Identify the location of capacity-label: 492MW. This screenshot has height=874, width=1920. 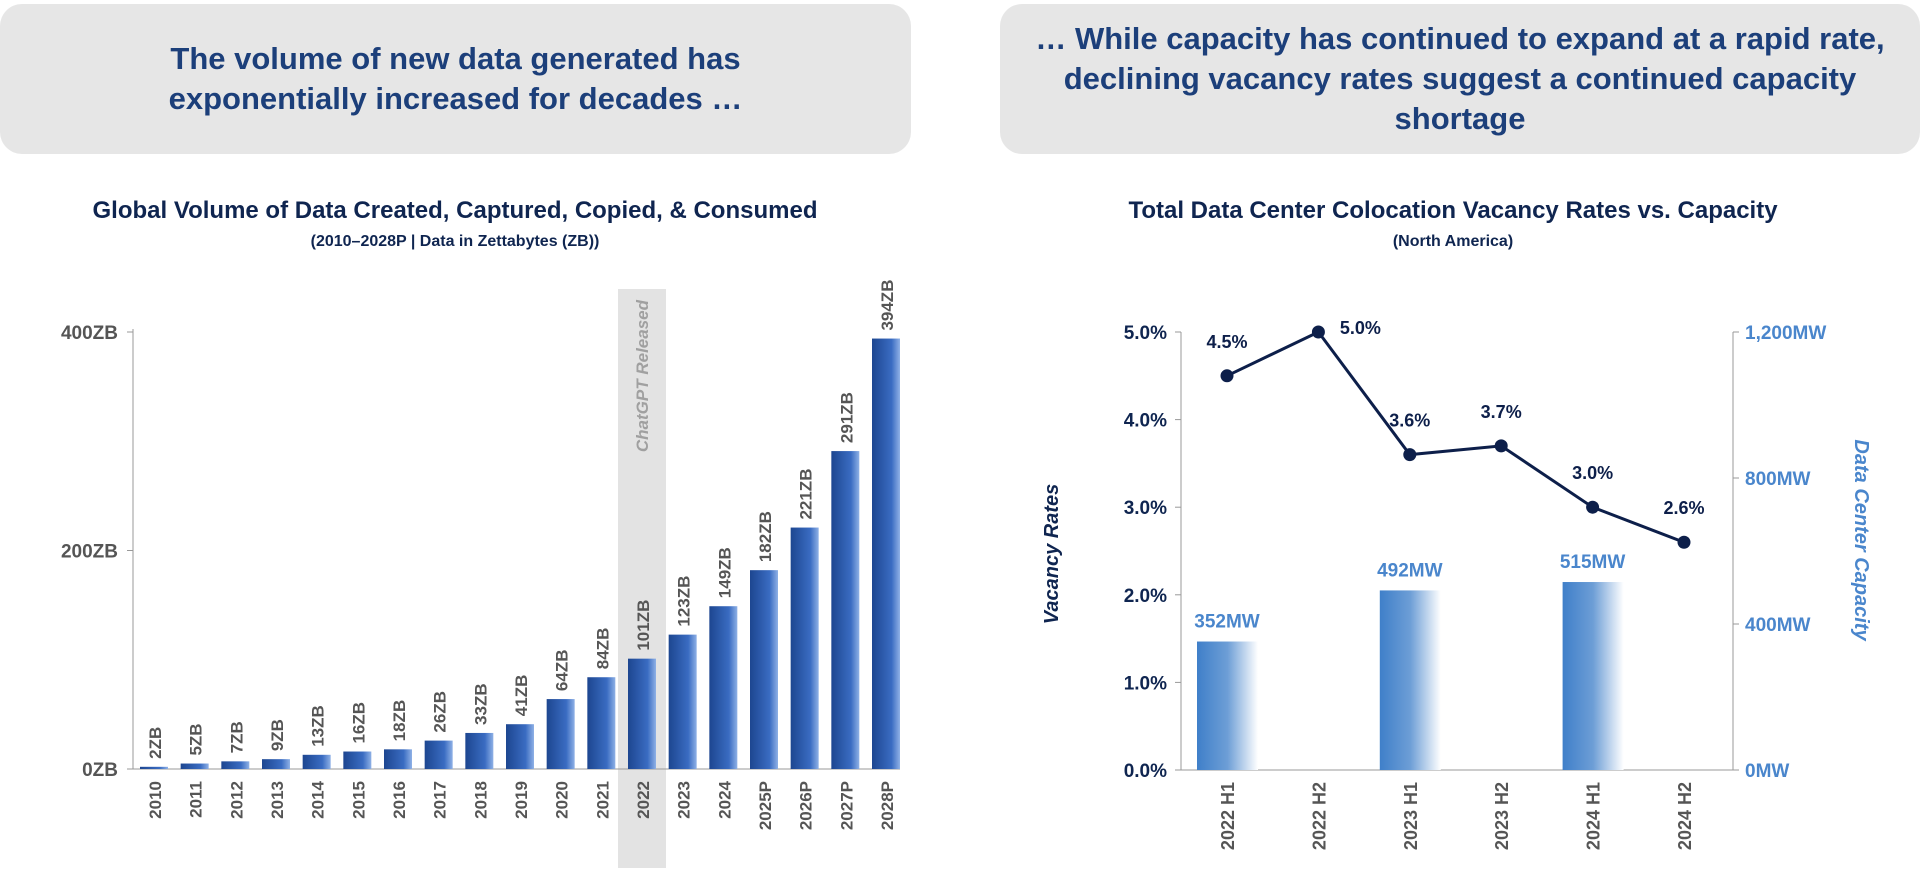
(1410, 570).